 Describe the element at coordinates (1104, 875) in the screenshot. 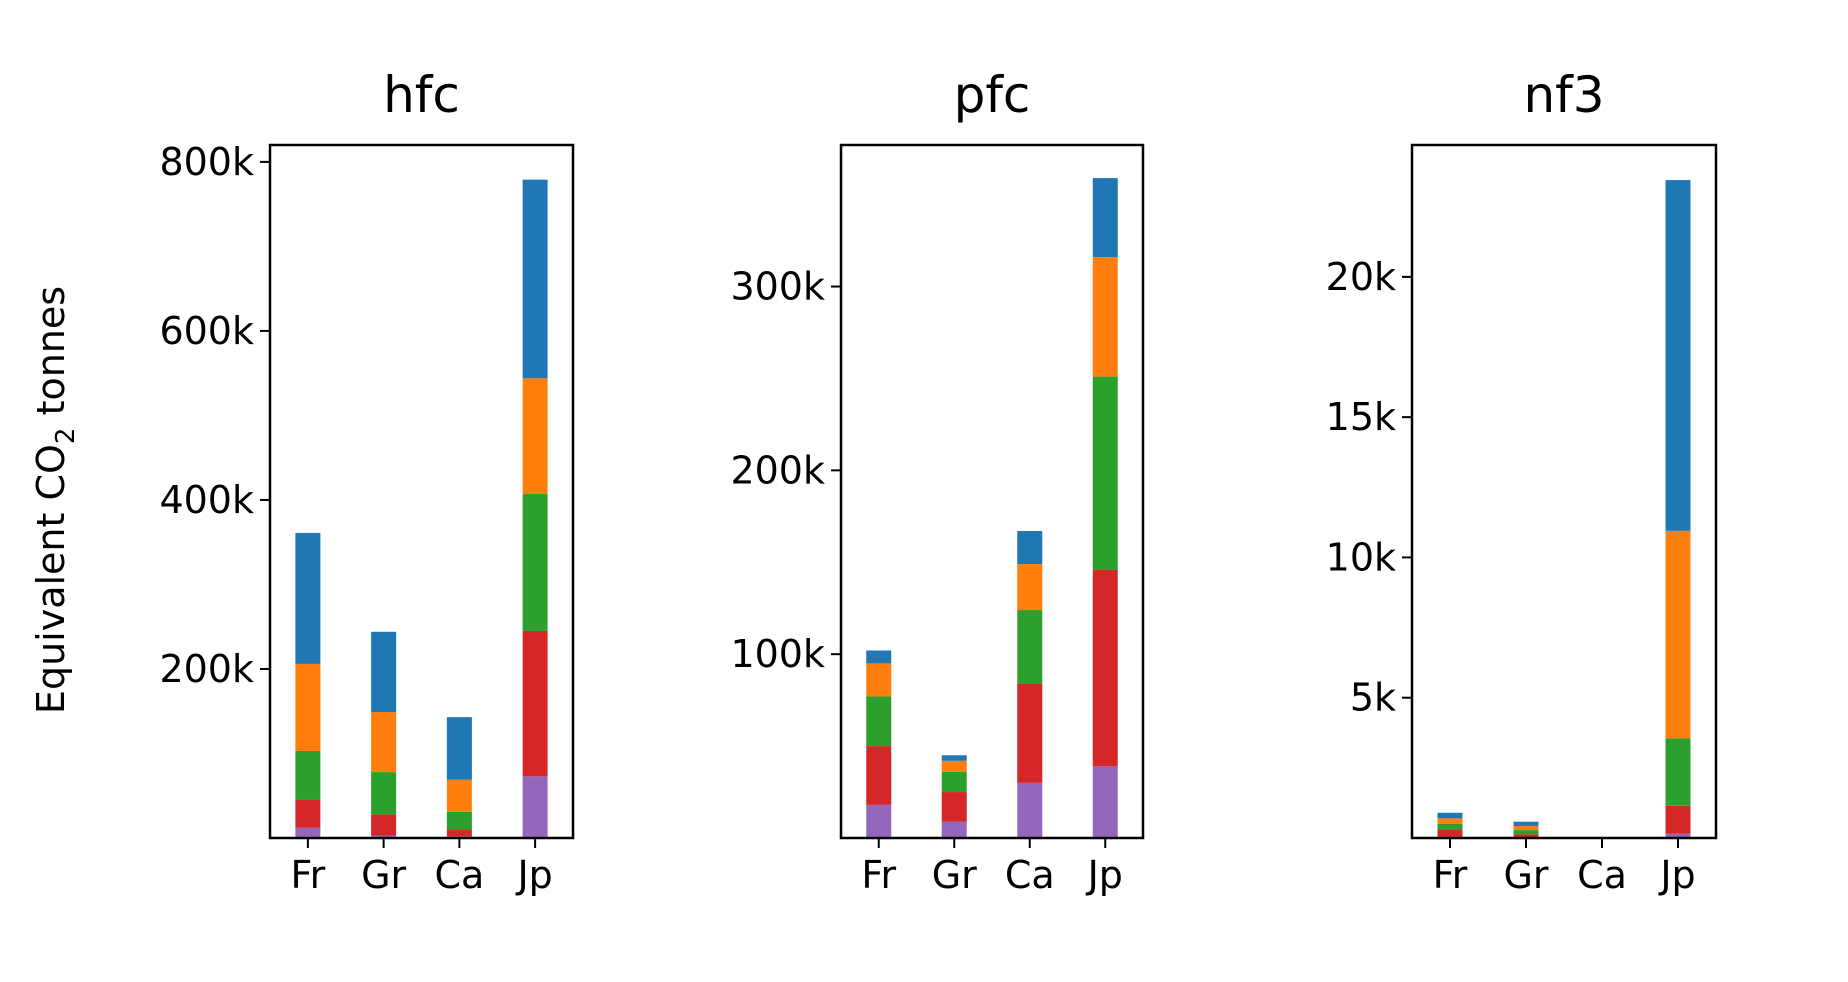

I see `x-tick-label-pfc-Jp: Jp` at that location.